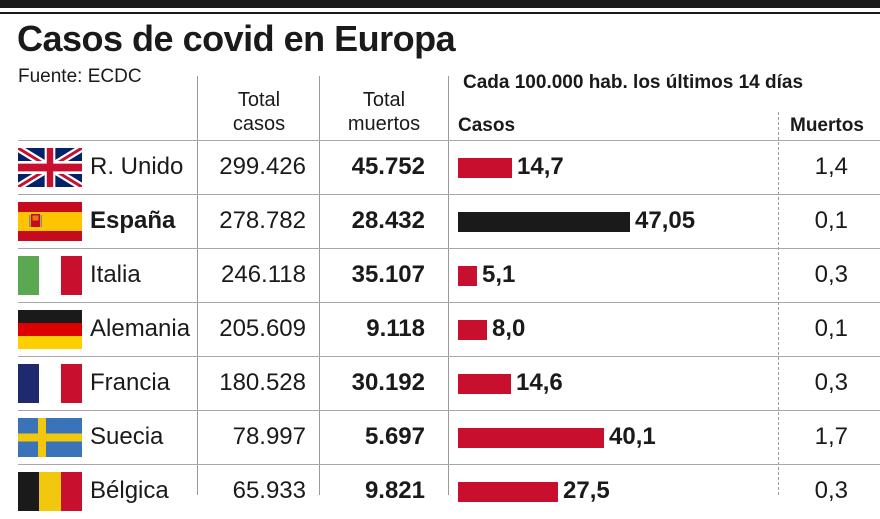  What do you see at coordinates (499, 274) in the screenshot?
I see `cases-100k-label: 5,1` at bounding box center [499, 274].